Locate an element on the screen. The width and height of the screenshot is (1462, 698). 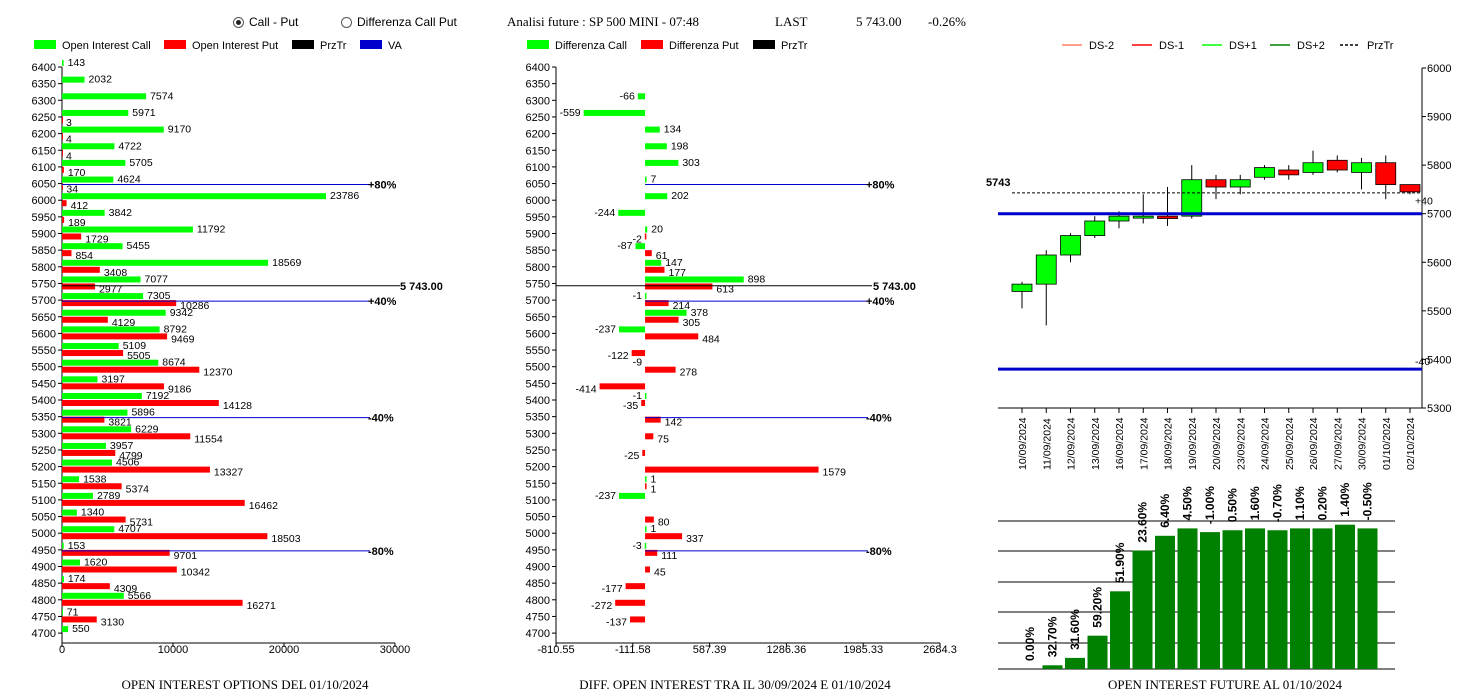
va-label: +80% is located at coordinates (880, 186).